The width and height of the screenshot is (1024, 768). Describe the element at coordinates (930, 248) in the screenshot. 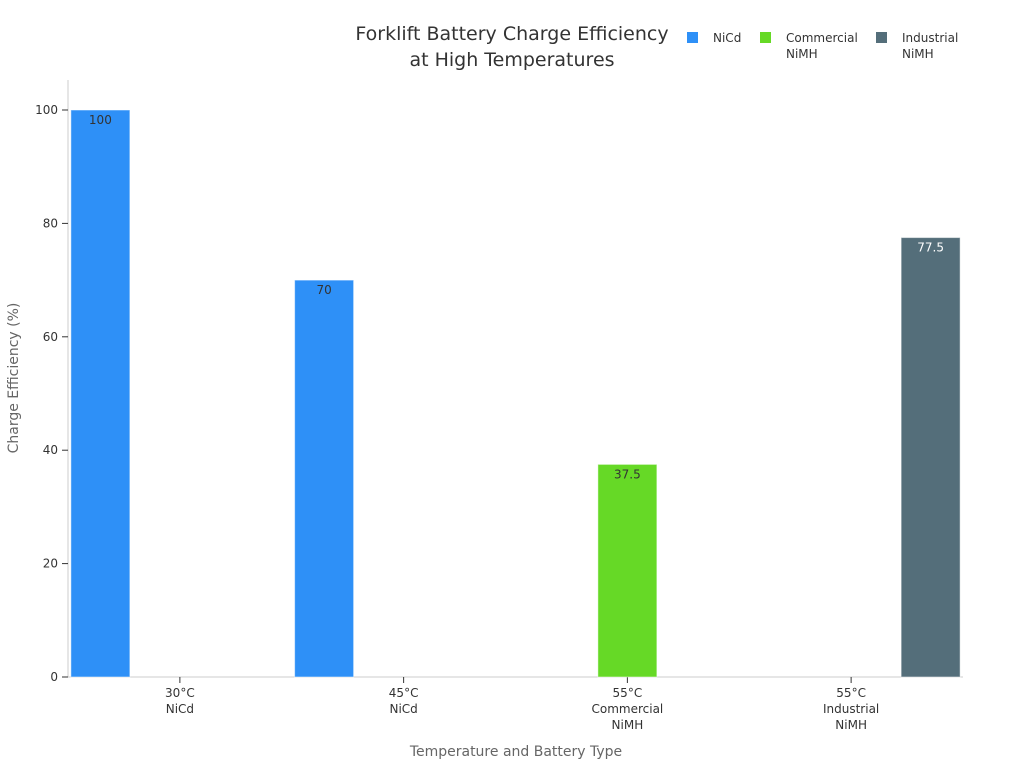

I see `bar-value-label: 77.5` at that location.